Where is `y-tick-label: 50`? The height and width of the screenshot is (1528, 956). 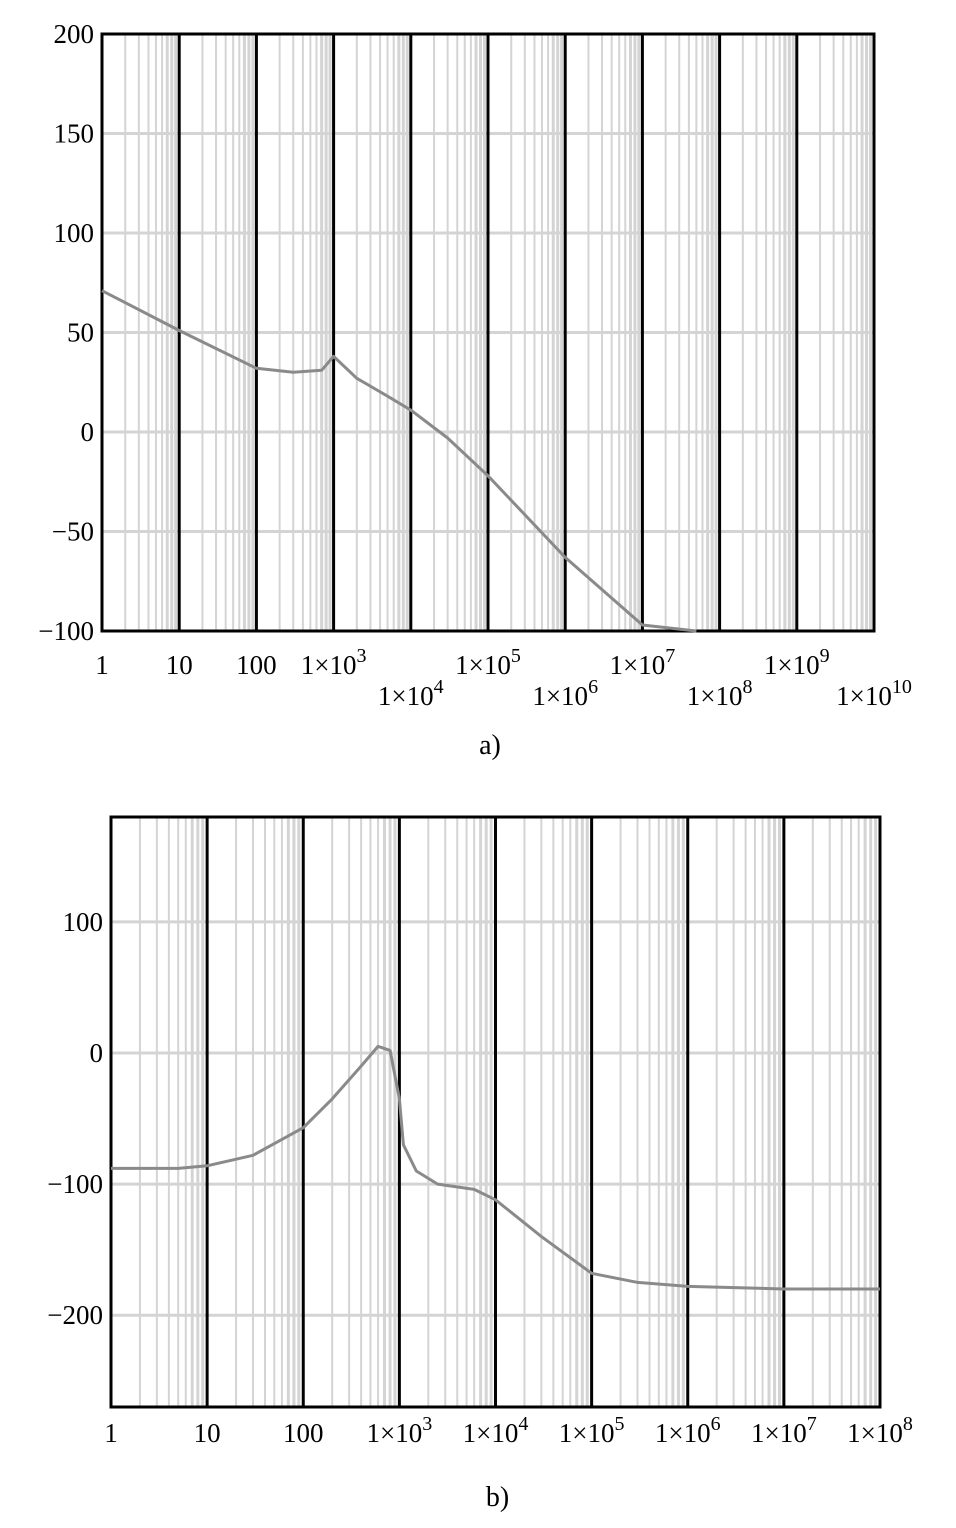
y-tick-label: 50 is located at coordinates (80, 333).